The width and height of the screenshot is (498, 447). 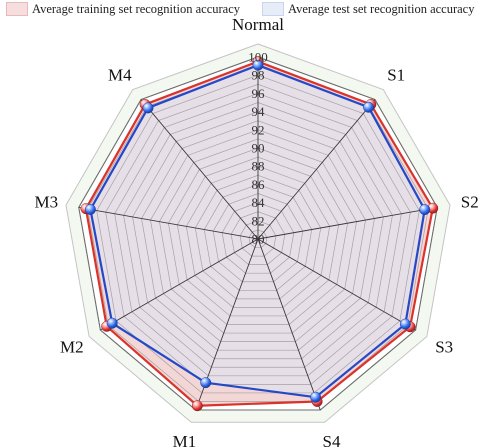 What do you see at coordinates (347, 223) in the screenshot?
I see `axis-spoke-s2` at bounding box center [347, 223].